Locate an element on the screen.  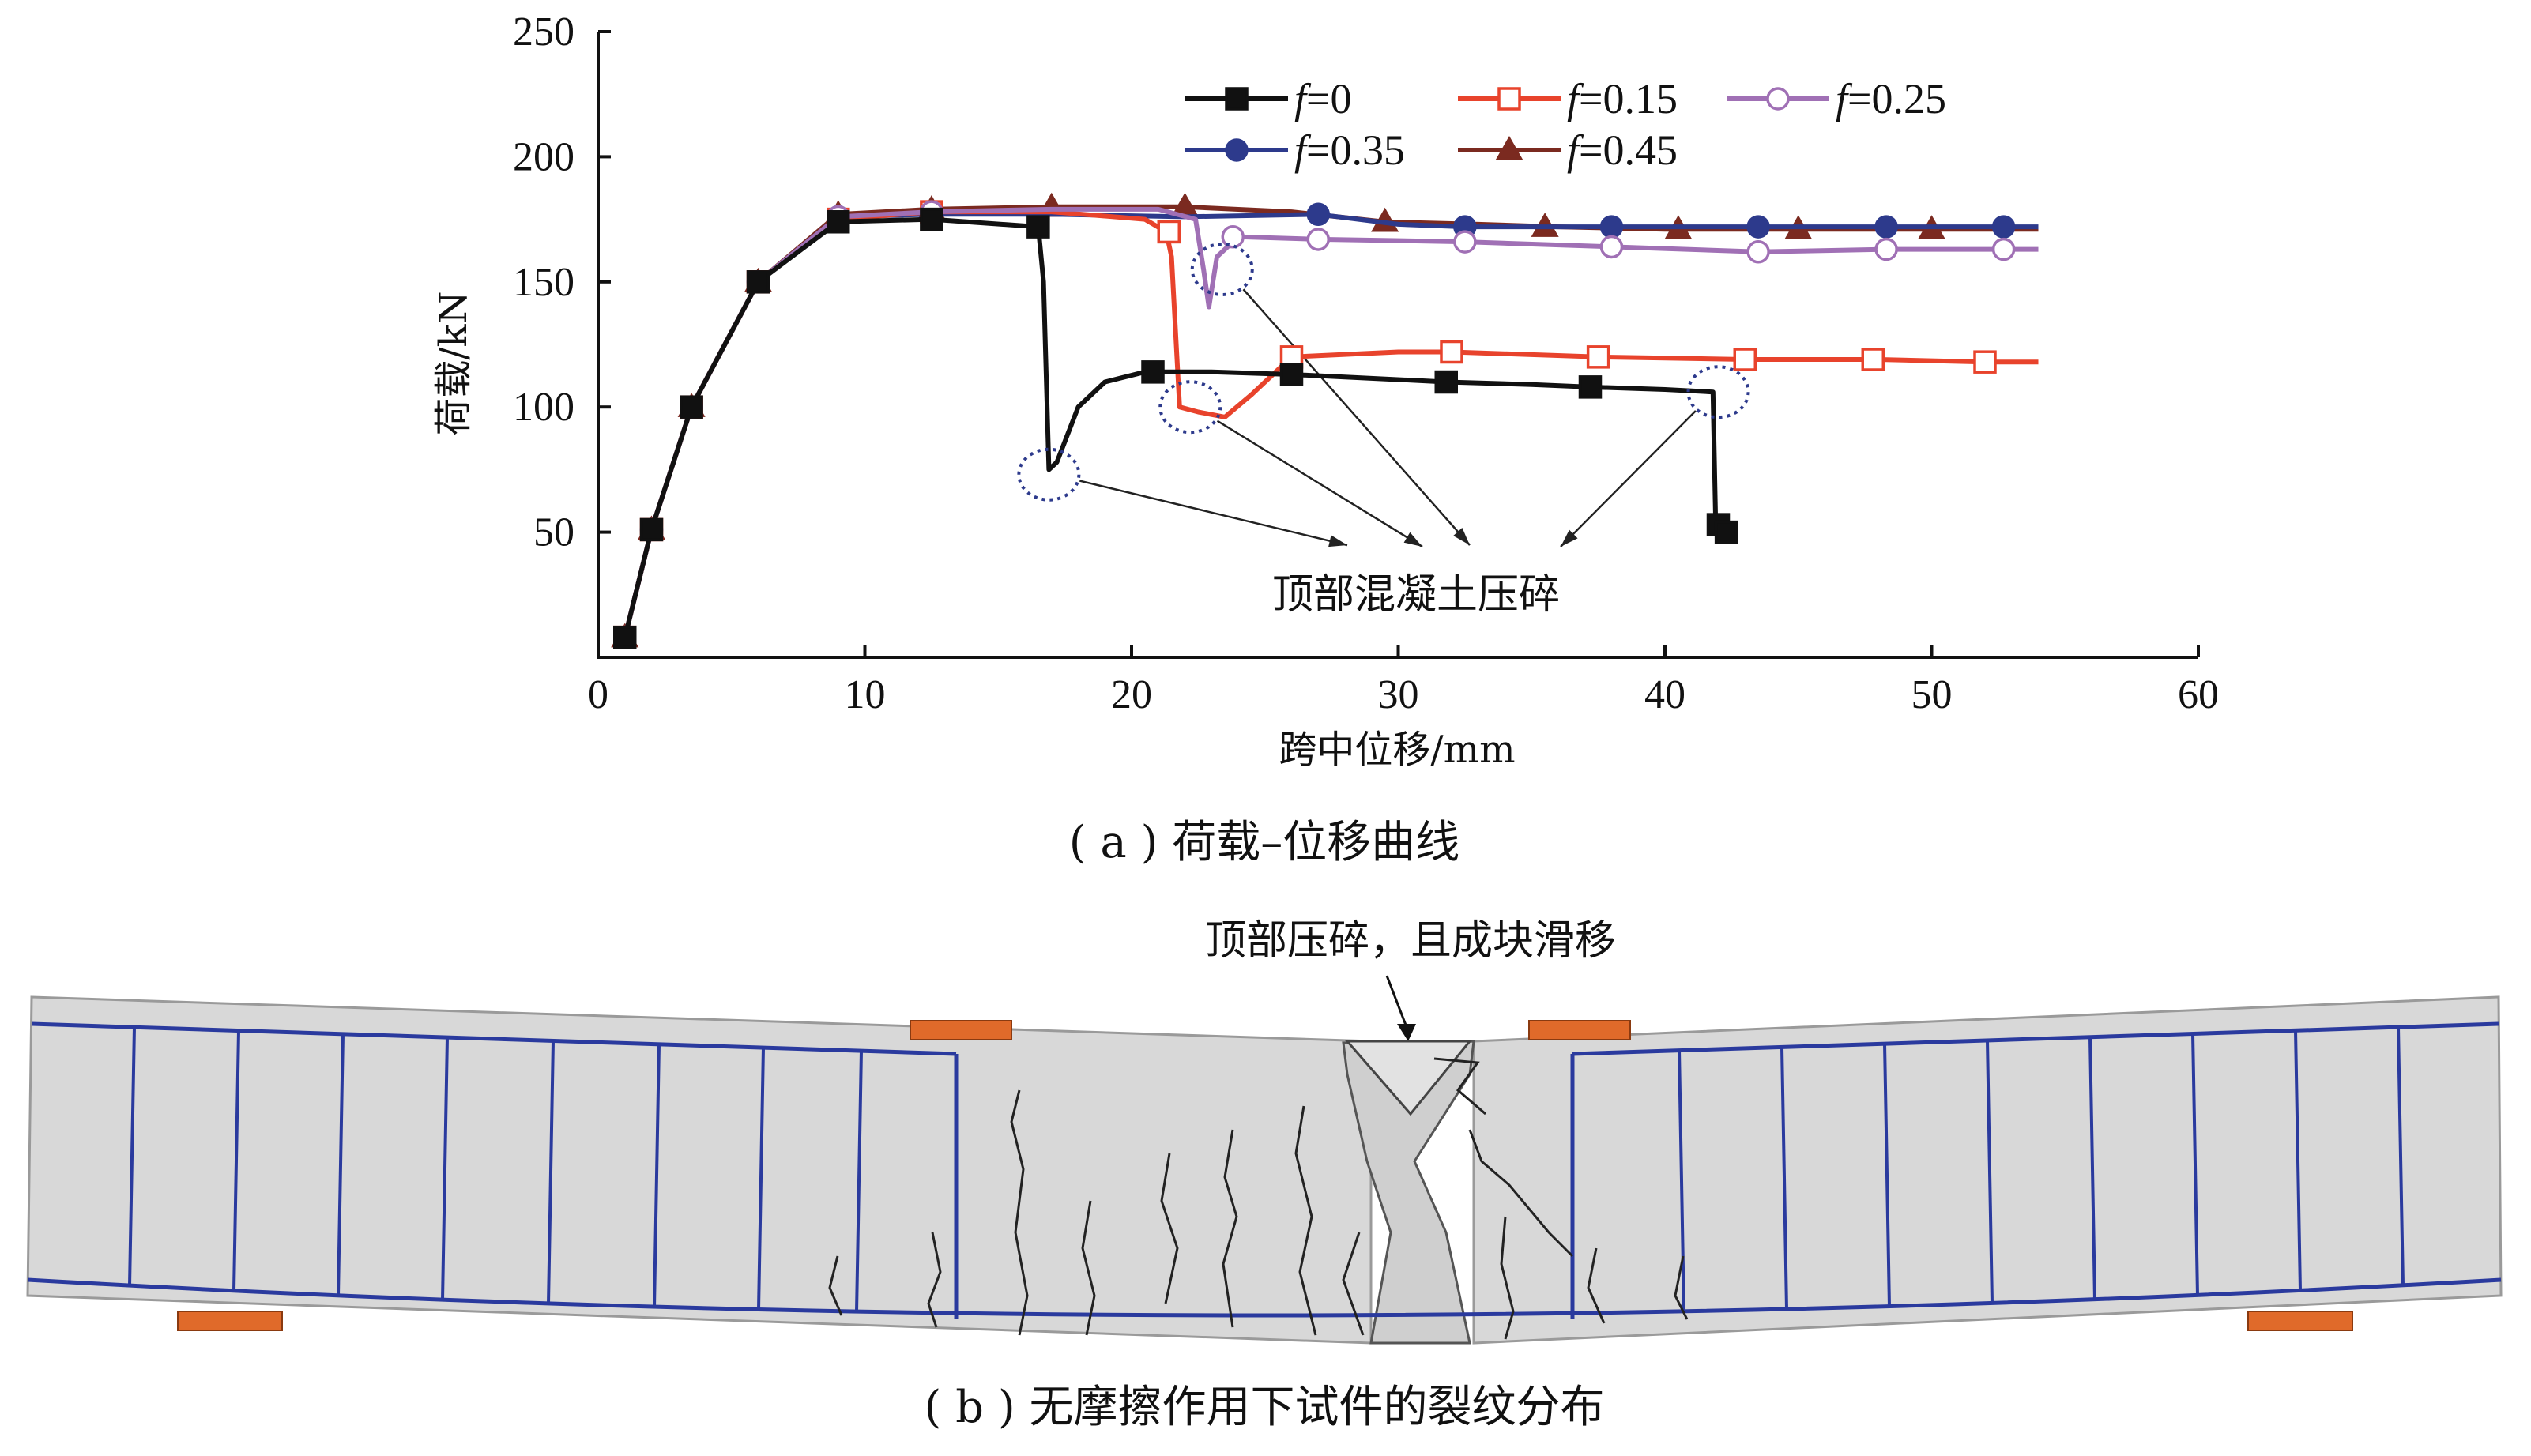
support-plate-left is located at coordinates (230, 1321).